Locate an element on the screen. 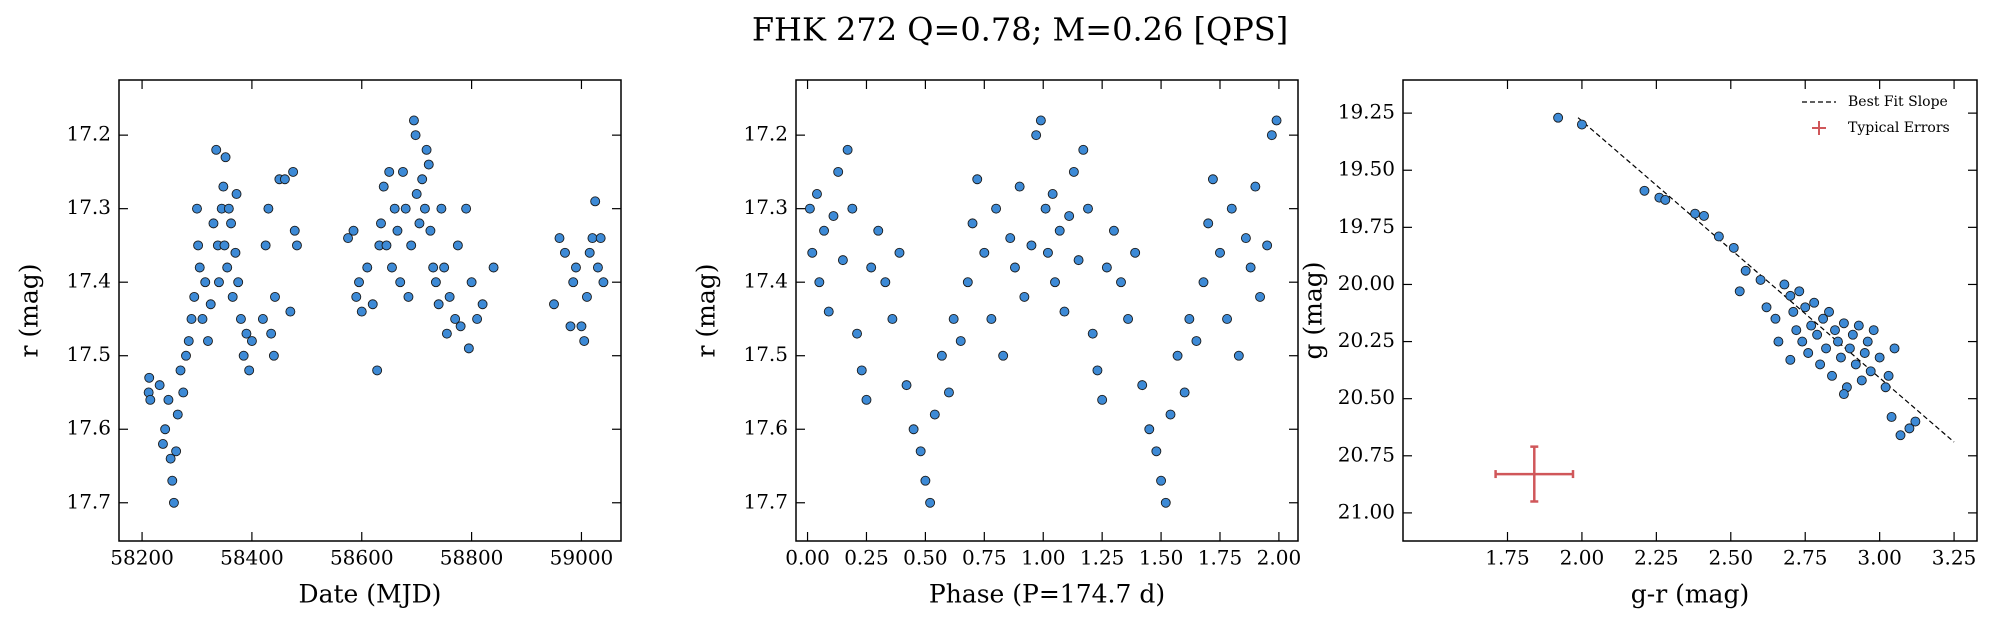  y-tick-label: 17.3 is located at coordinates (765, 207).